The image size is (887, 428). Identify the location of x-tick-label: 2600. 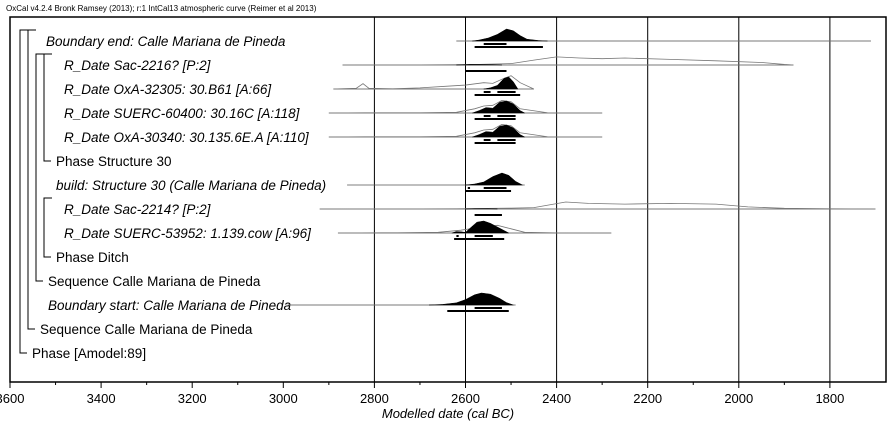
(465, 398).